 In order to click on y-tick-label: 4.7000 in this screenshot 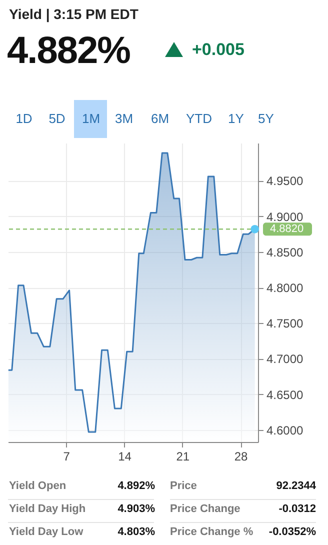, I will do `click(285, 359)`.